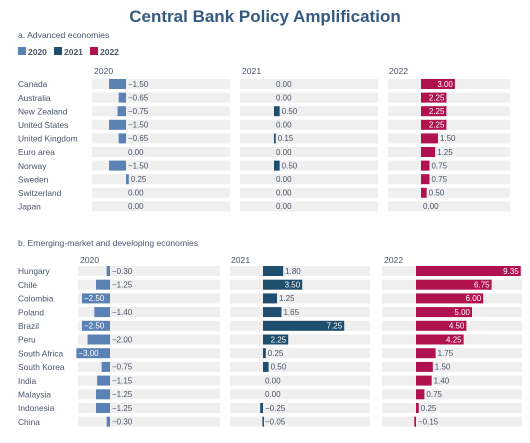 This screenshot has width=530, height=443. What do you see at coordinates (138, 138) in the screenshot?
I see `value-label-2020-united-kingdom: −0.65` at bounding box center [138, 138].